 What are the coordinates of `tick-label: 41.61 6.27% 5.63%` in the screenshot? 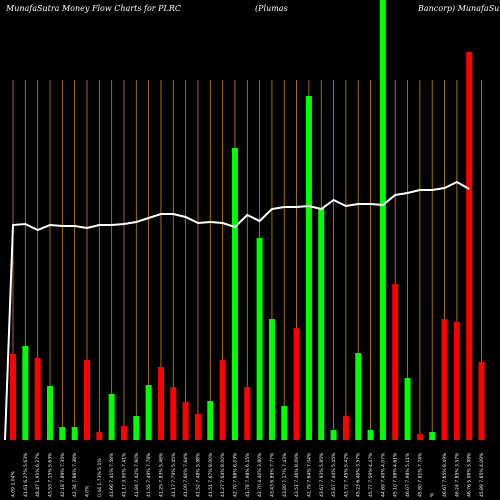 It's located at (26, 474).